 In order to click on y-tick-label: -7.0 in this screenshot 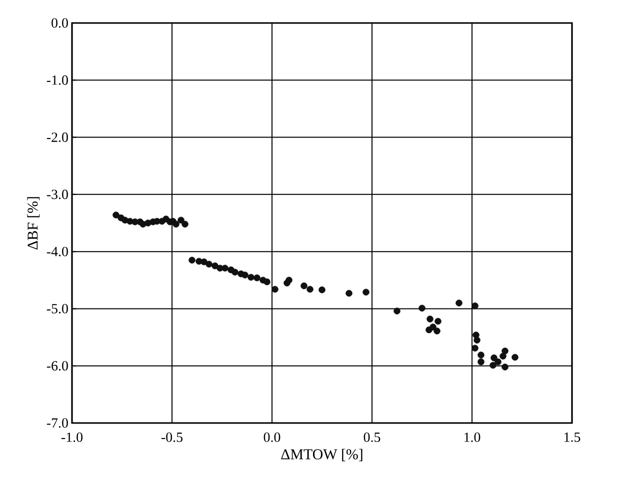, I will do `click(57, 423)`.